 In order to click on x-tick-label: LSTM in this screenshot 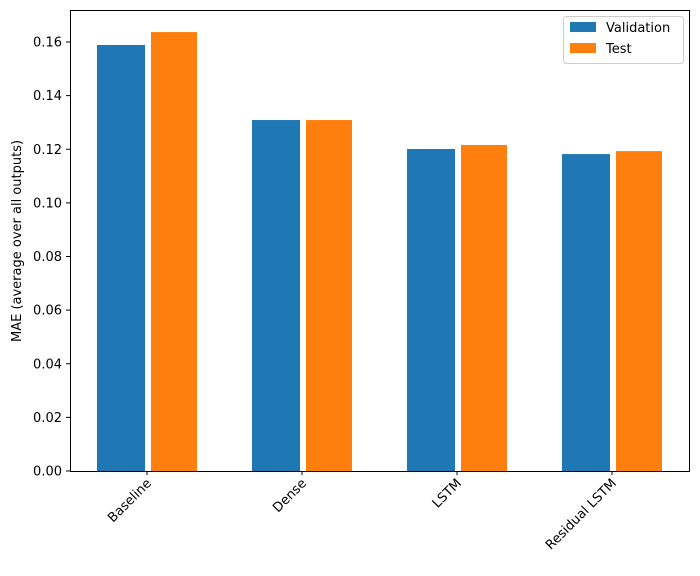, I will do `click(447, 493)`.